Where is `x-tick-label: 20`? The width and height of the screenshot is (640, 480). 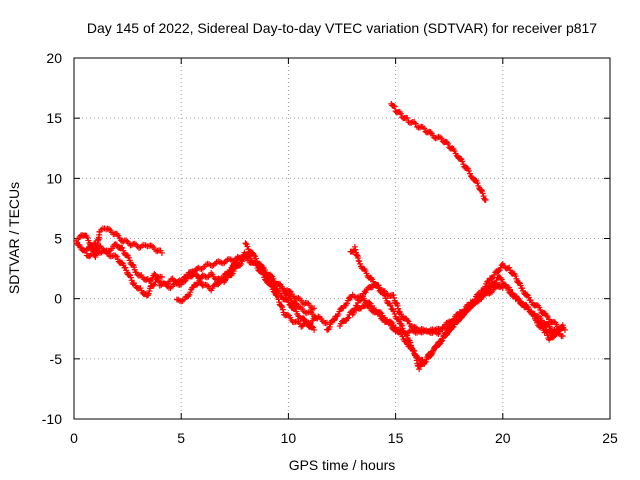 x-tick-label: 20 is located at coordinates (503, 438).